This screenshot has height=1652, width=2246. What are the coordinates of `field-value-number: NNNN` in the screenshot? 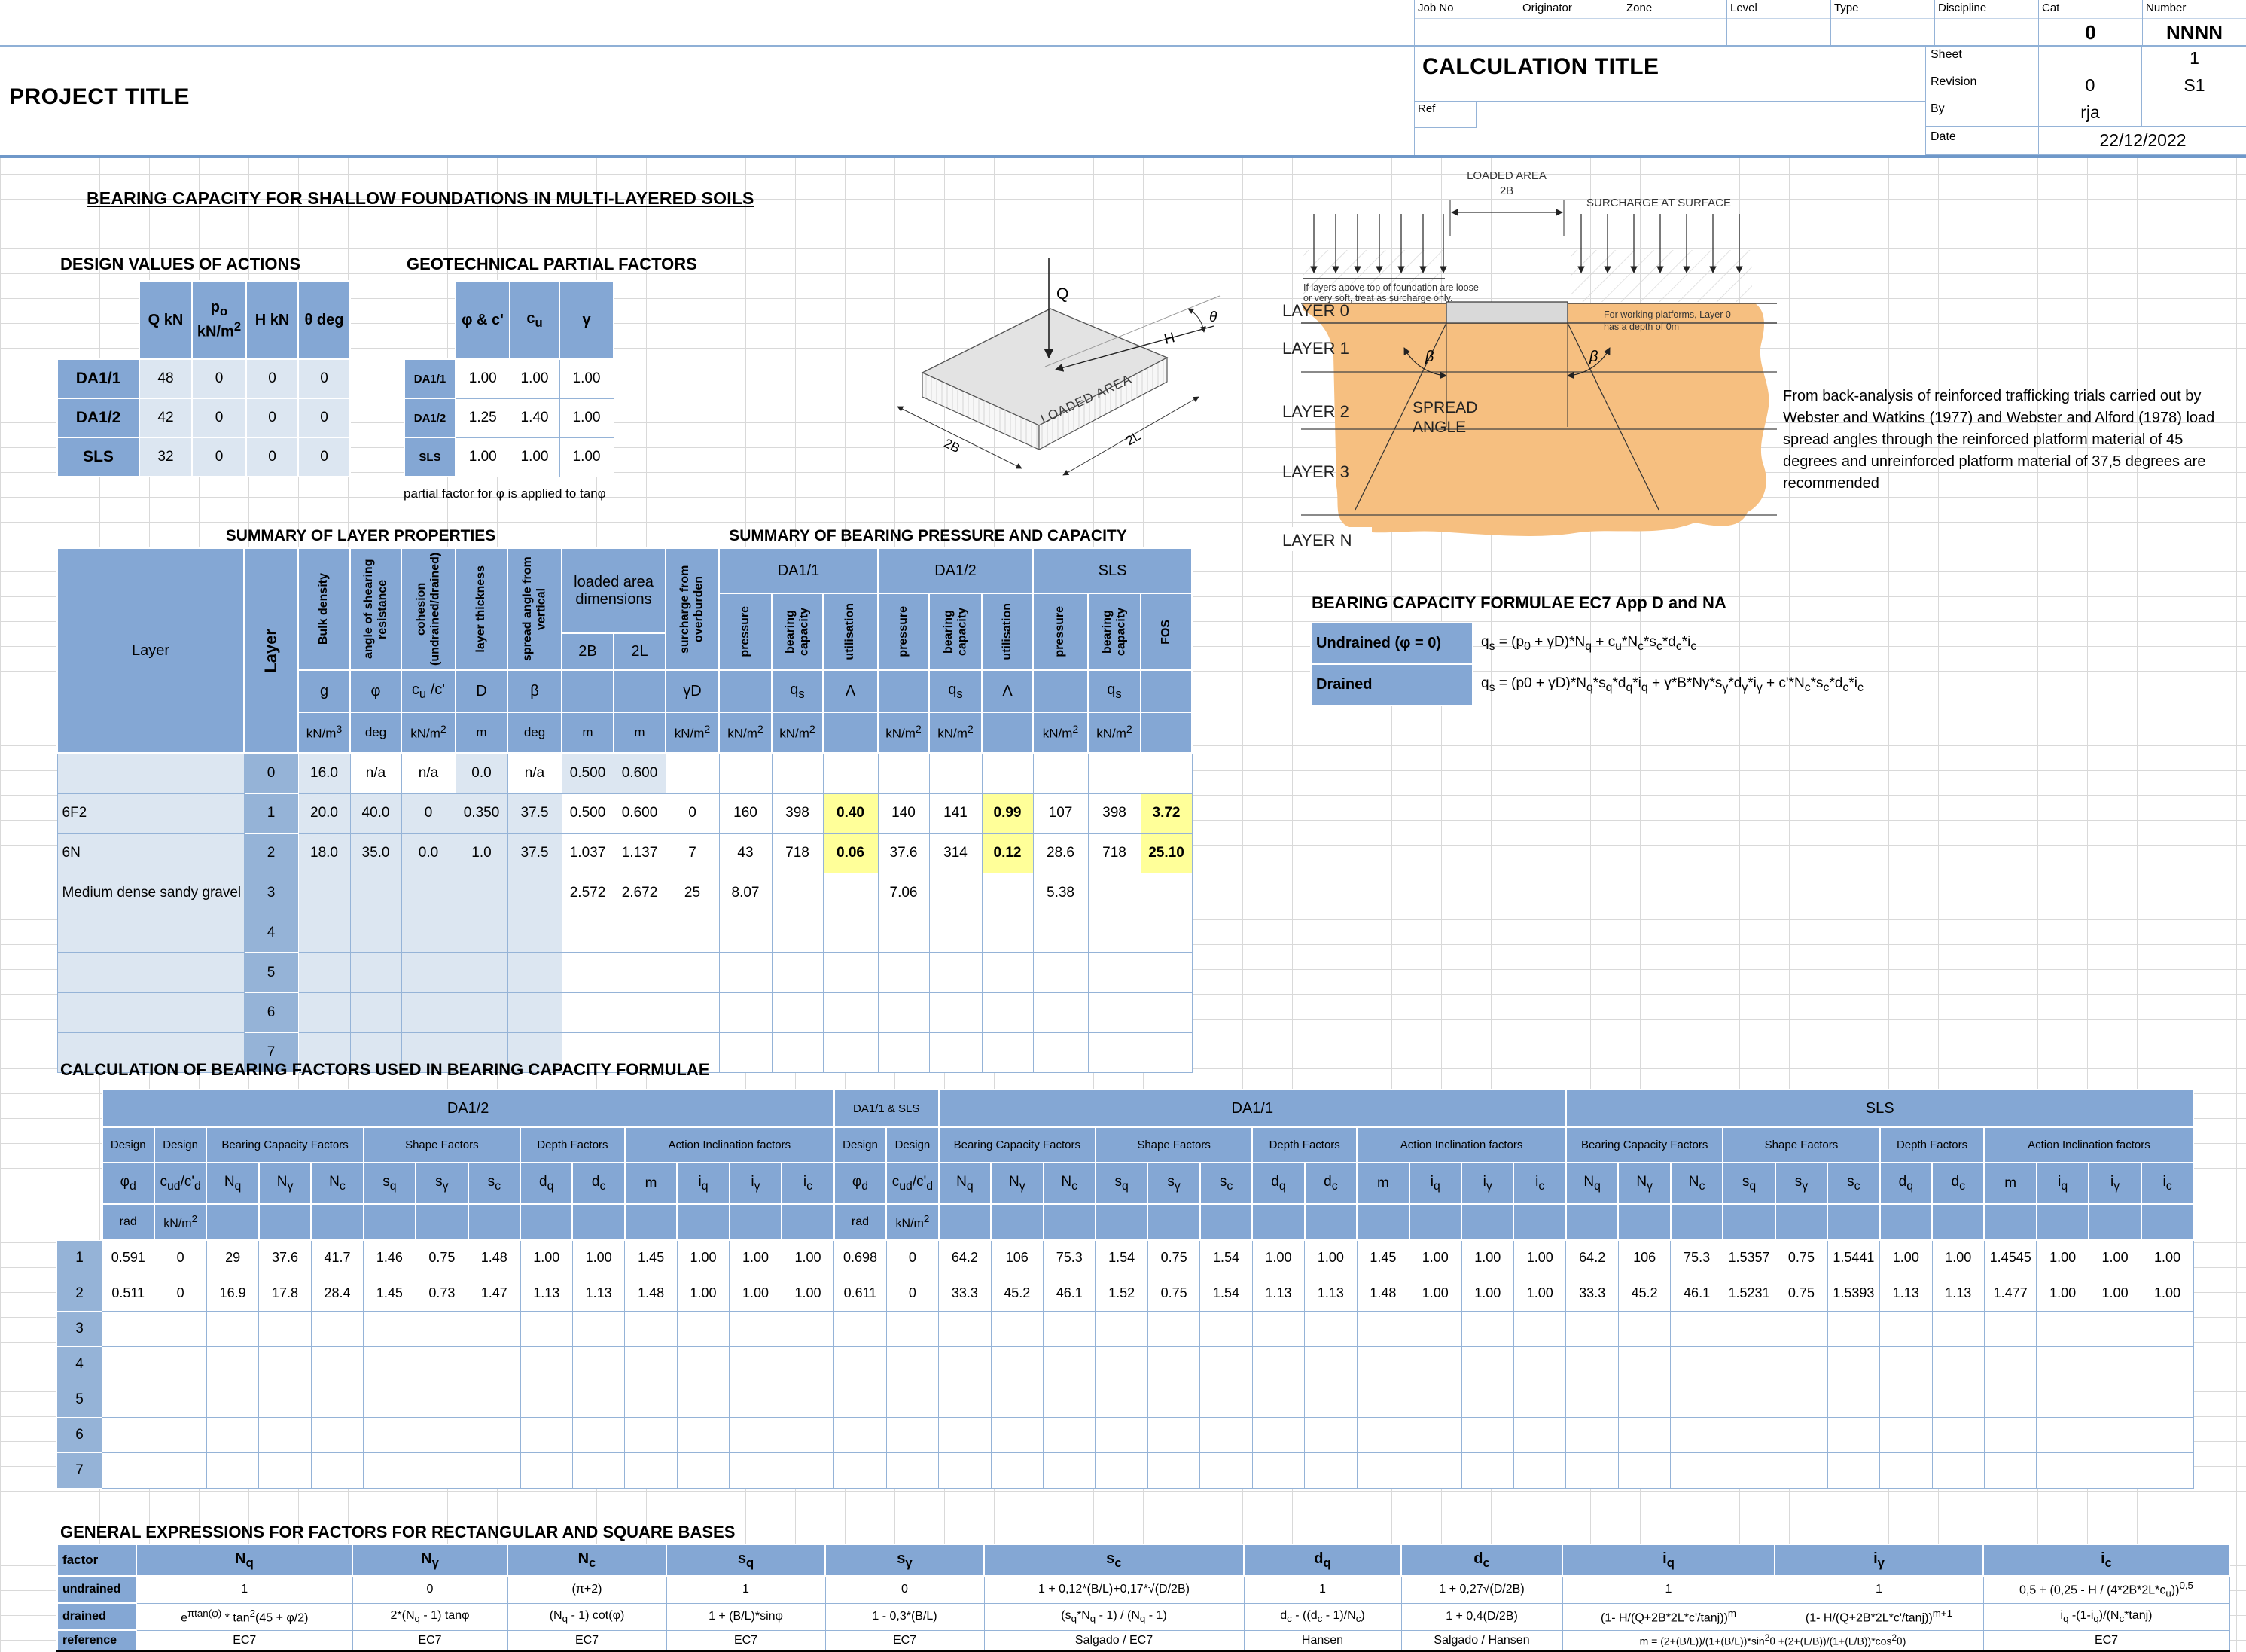 It's located at (2194, 33).